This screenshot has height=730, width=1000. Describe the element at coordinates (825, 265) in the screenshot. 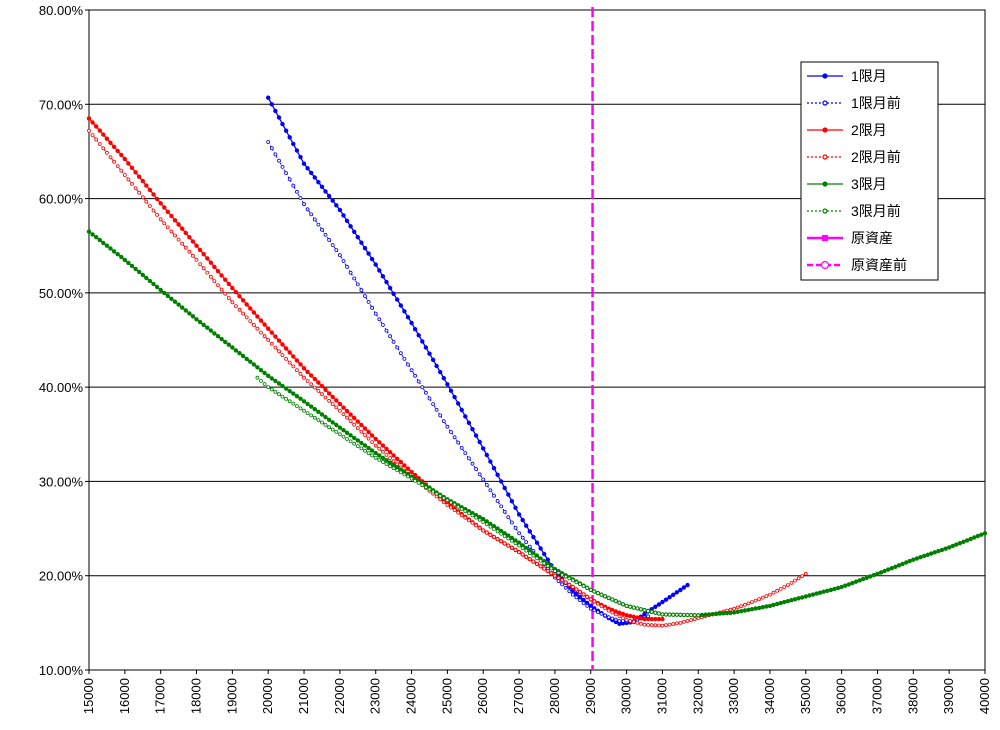

I see `legend-swatch-marker` at that location.